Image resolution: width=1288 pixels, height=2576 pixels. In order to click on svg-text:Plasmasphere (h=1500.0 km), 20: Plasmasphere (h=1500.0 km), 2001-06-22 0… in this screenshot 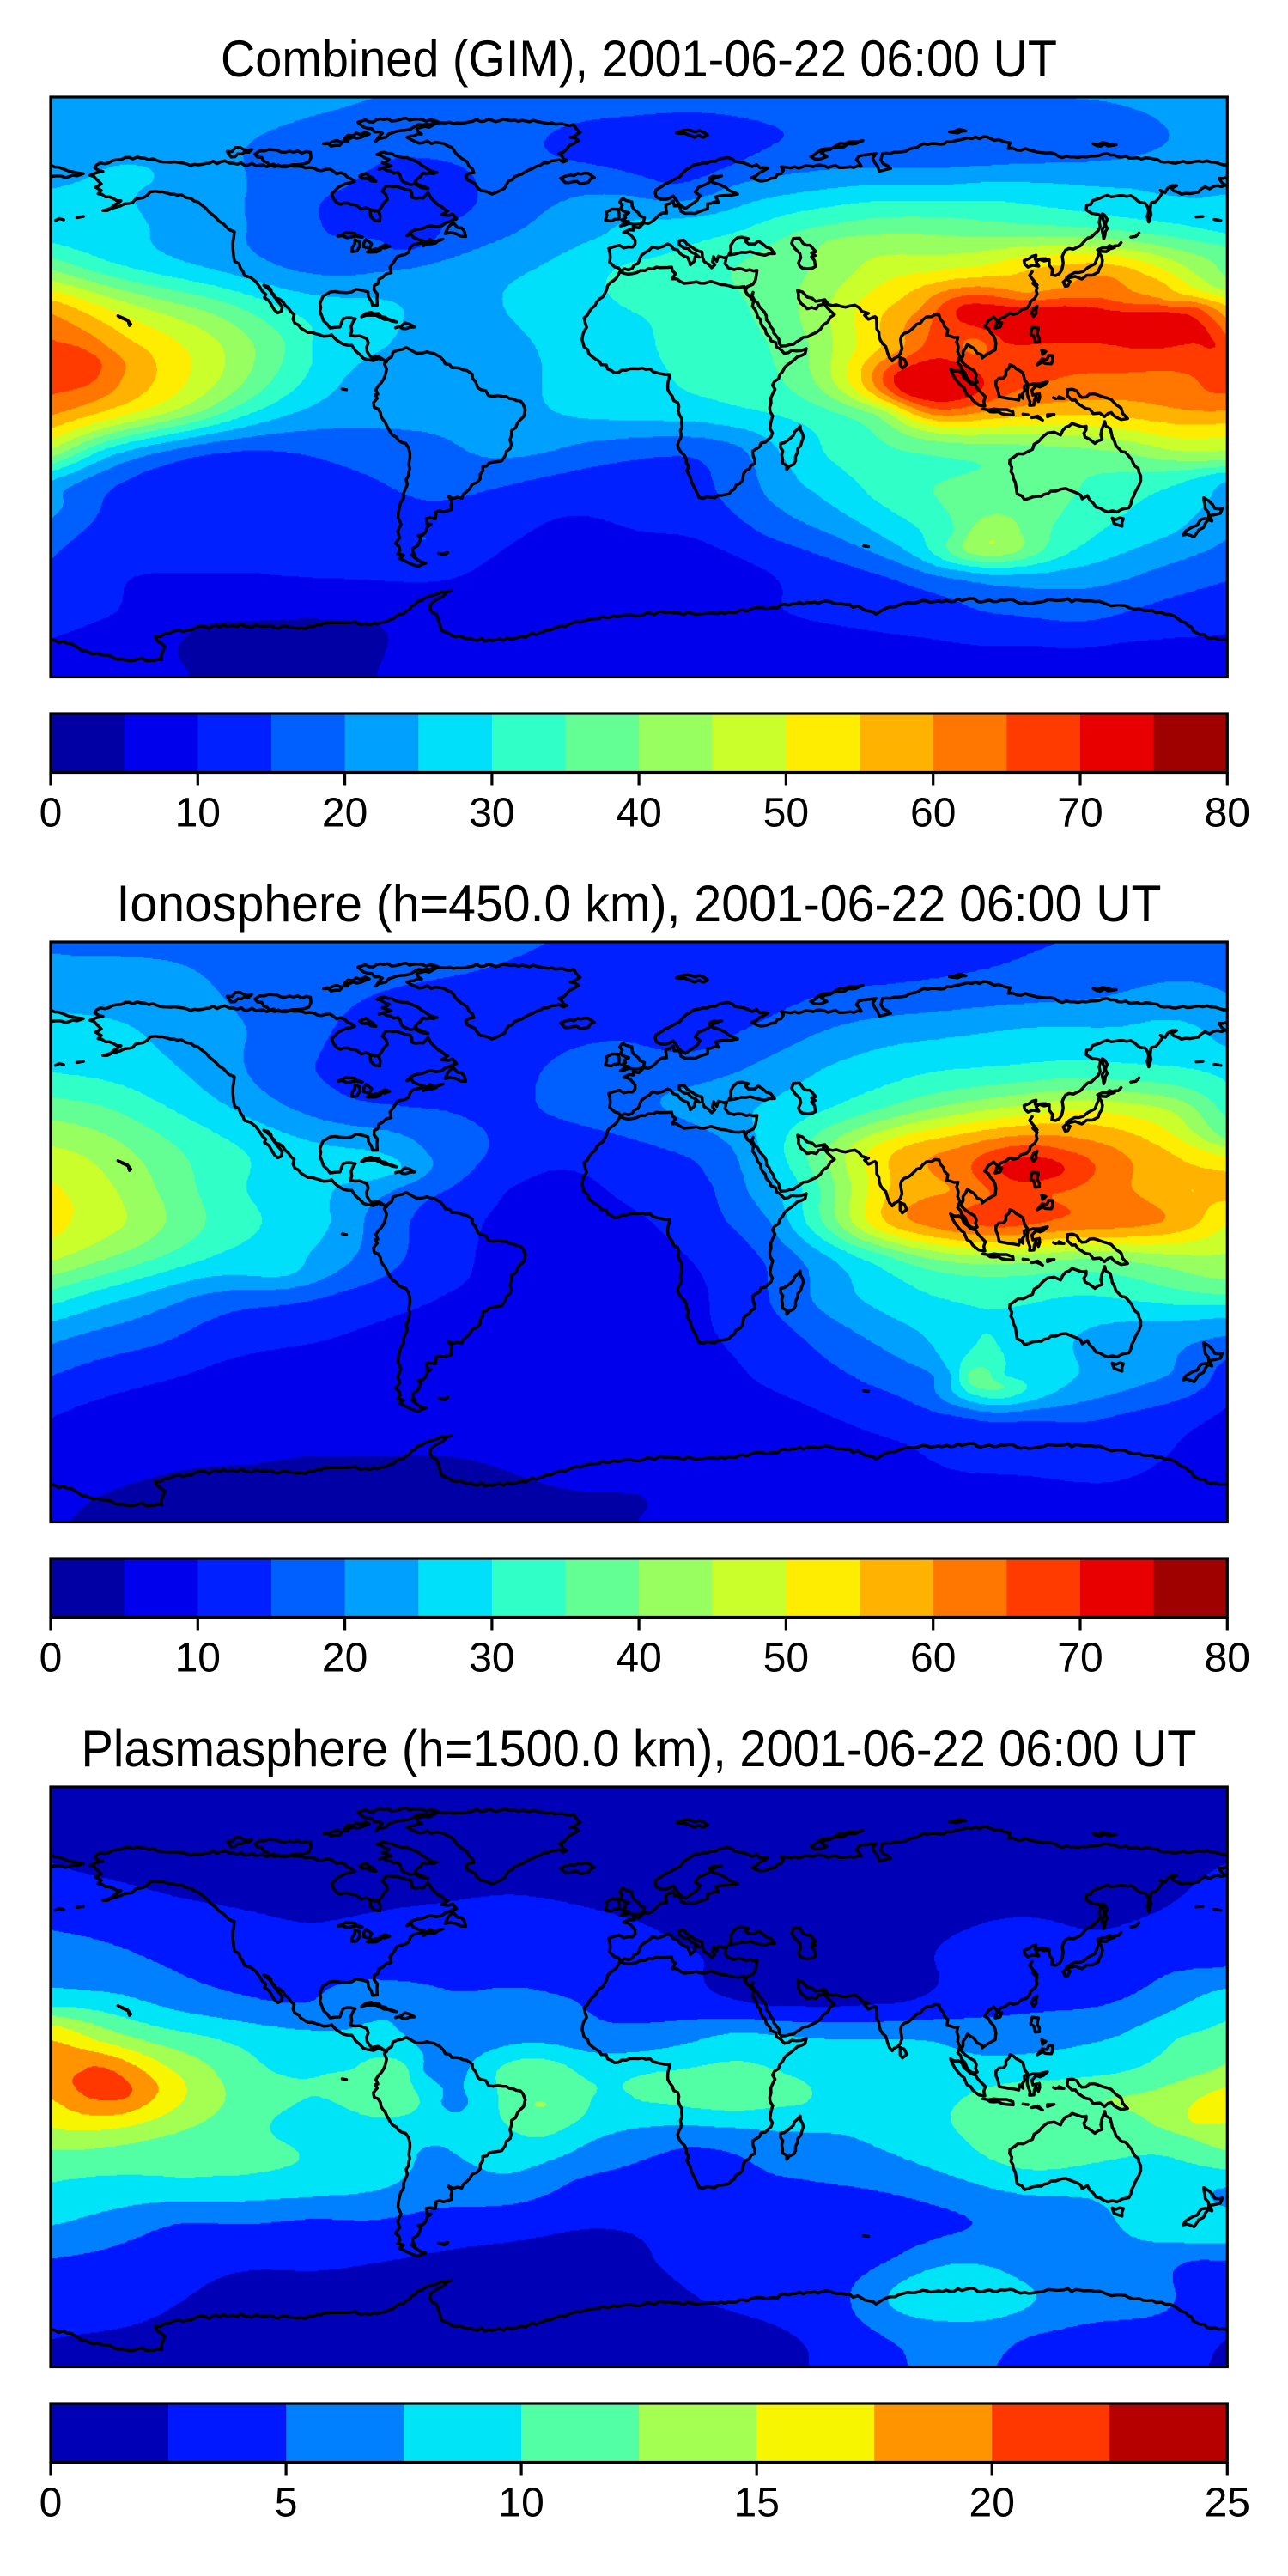, I will do `click(640, 1748)`.